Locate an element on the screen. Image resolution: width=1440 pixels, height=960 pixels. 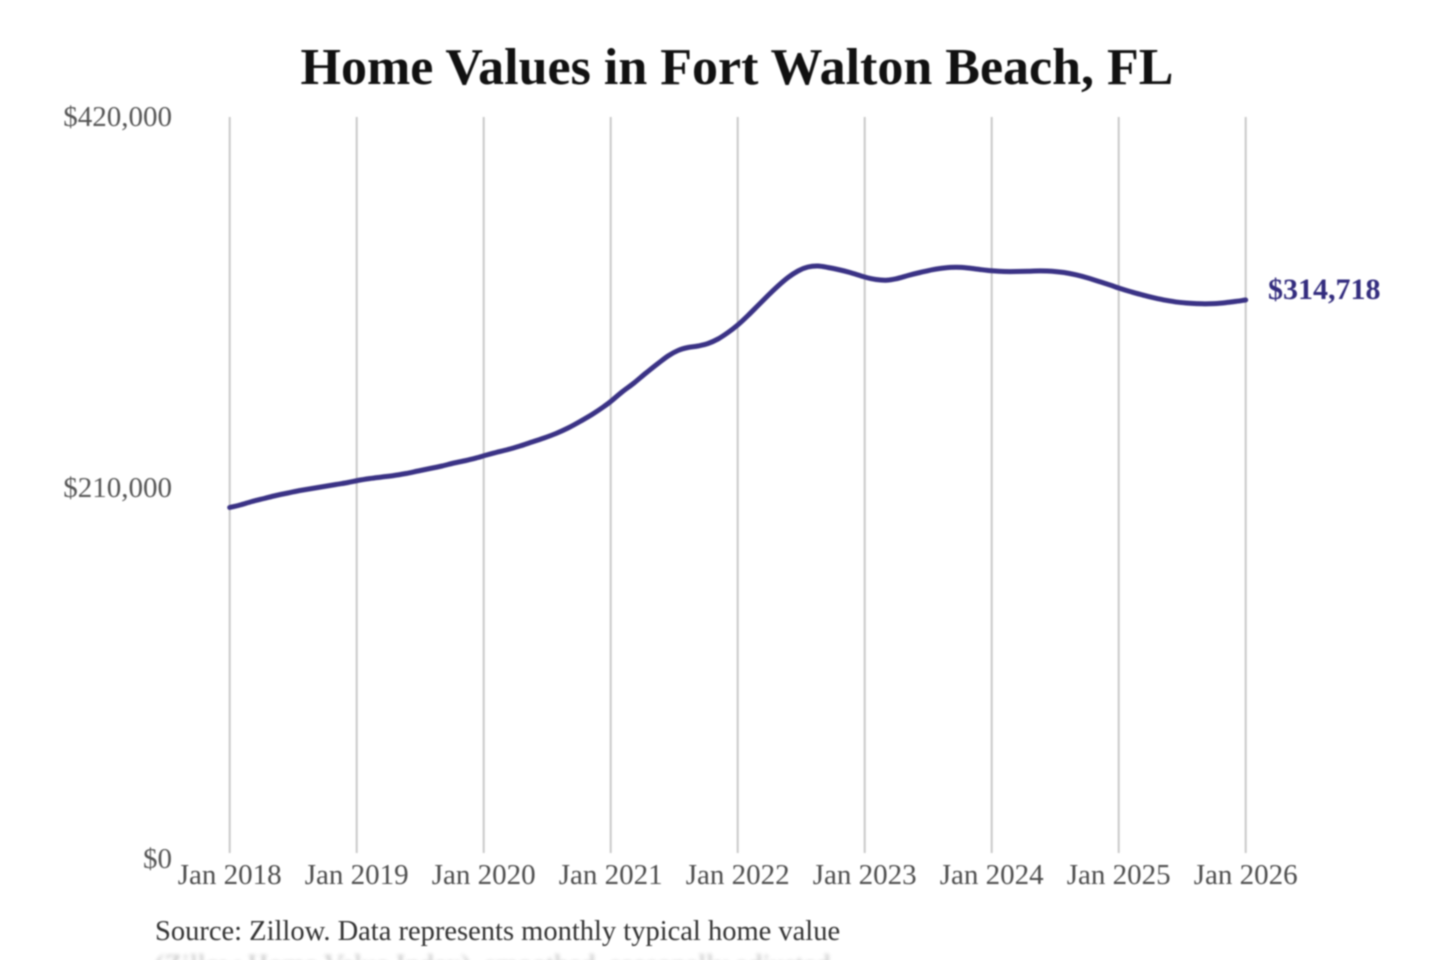
svg-text: Jan 2021 is located at coordinates (611, 875).